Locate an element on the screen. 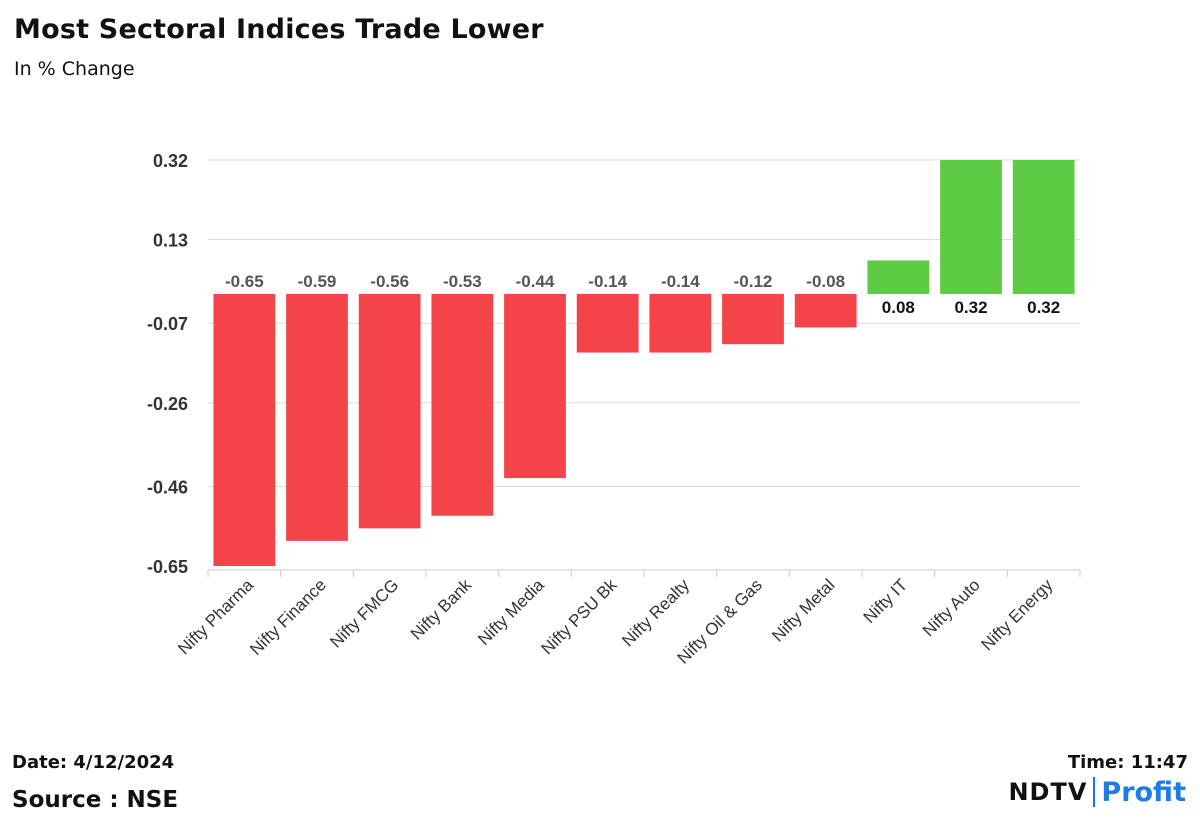 The width and height of the screenshot is (1200, 831). x-tick-label: Nifty Finance is located at coordinates (288, 617).